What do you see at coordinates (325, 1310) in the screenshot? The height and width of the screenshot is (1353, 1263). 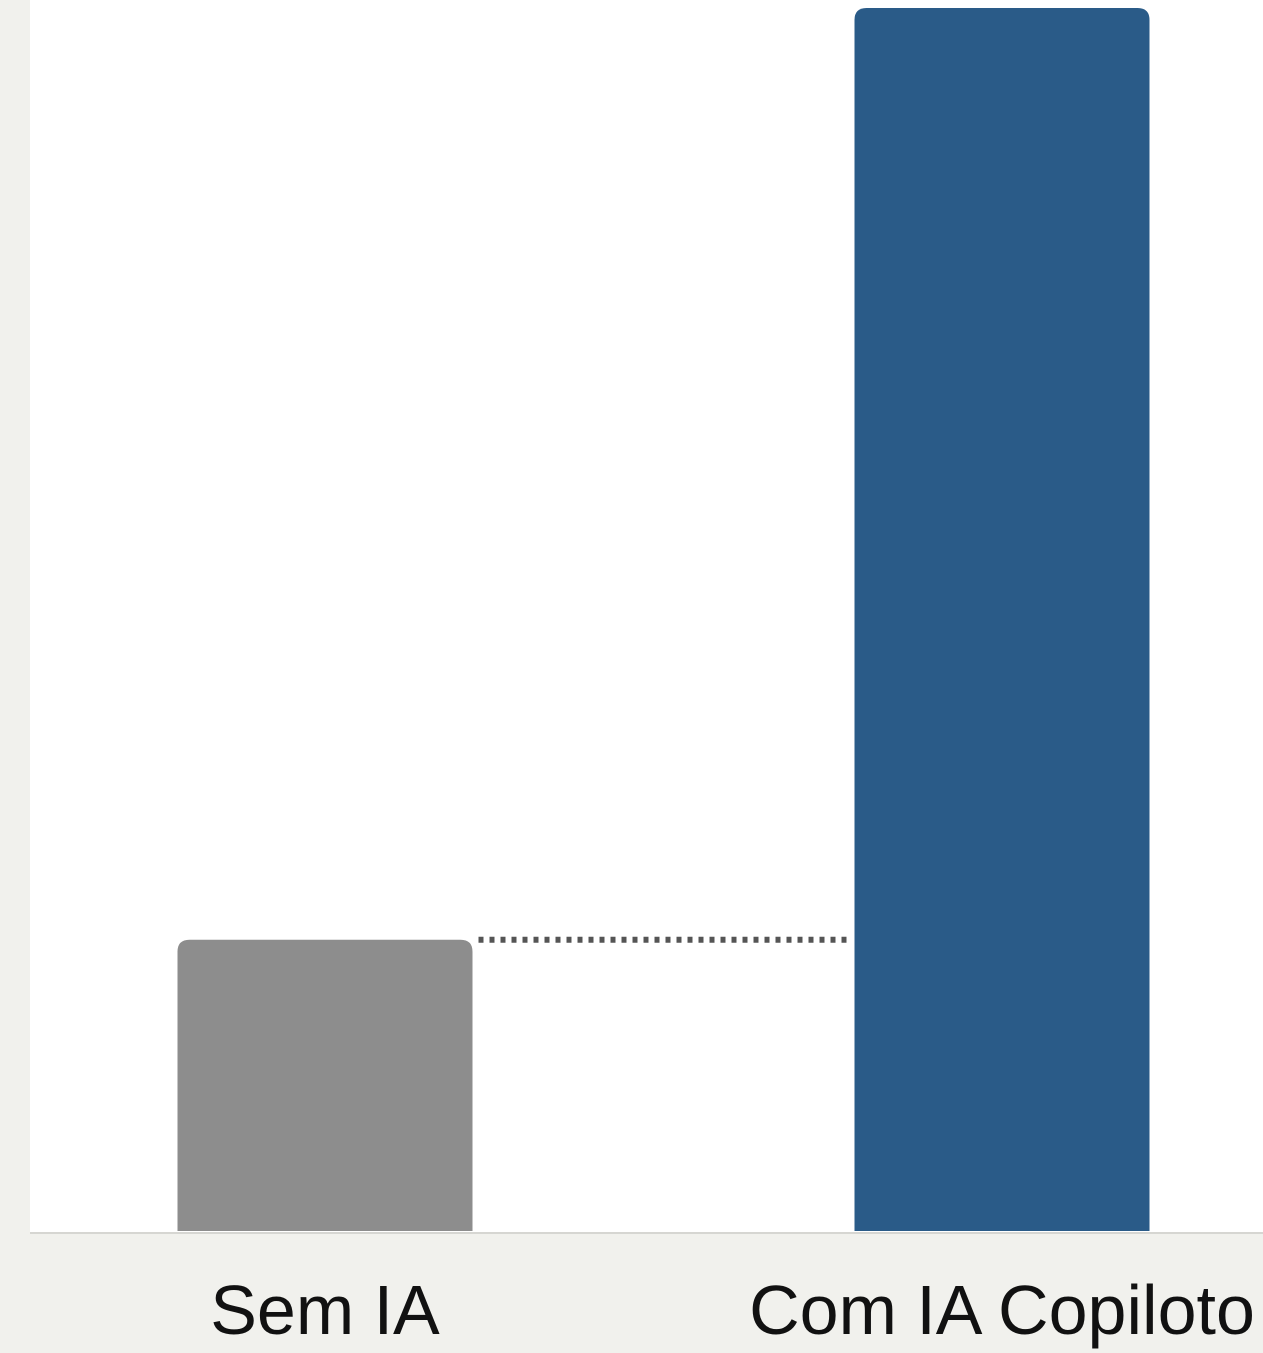 I see `category-label-sem-ia: Sem IA` at bounding box center [325, 1310].